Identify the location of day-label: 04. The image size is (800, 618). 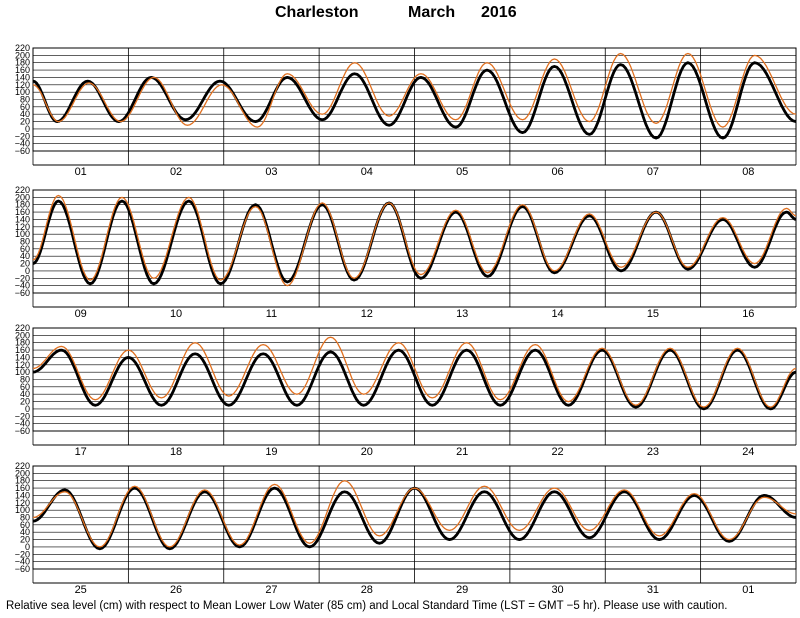
(367, 172).